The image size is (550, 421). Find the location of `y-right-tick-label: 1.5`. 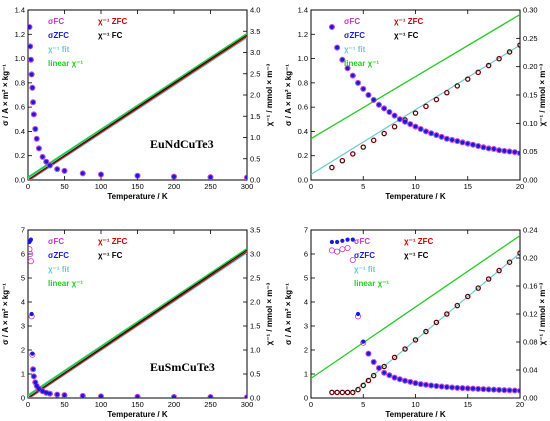

y-right-tick-label: 1.5 is located at coordinates (255, 326).